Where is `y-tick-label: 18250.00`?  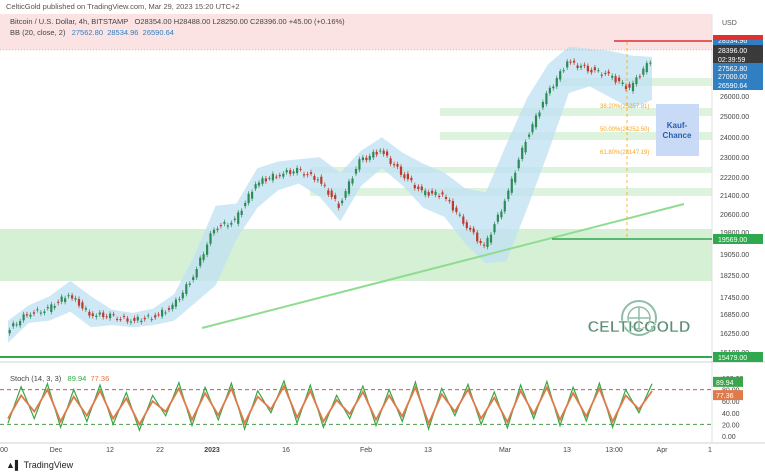 y-tick-label: 18250.00 is located at coordinates (734, 276).